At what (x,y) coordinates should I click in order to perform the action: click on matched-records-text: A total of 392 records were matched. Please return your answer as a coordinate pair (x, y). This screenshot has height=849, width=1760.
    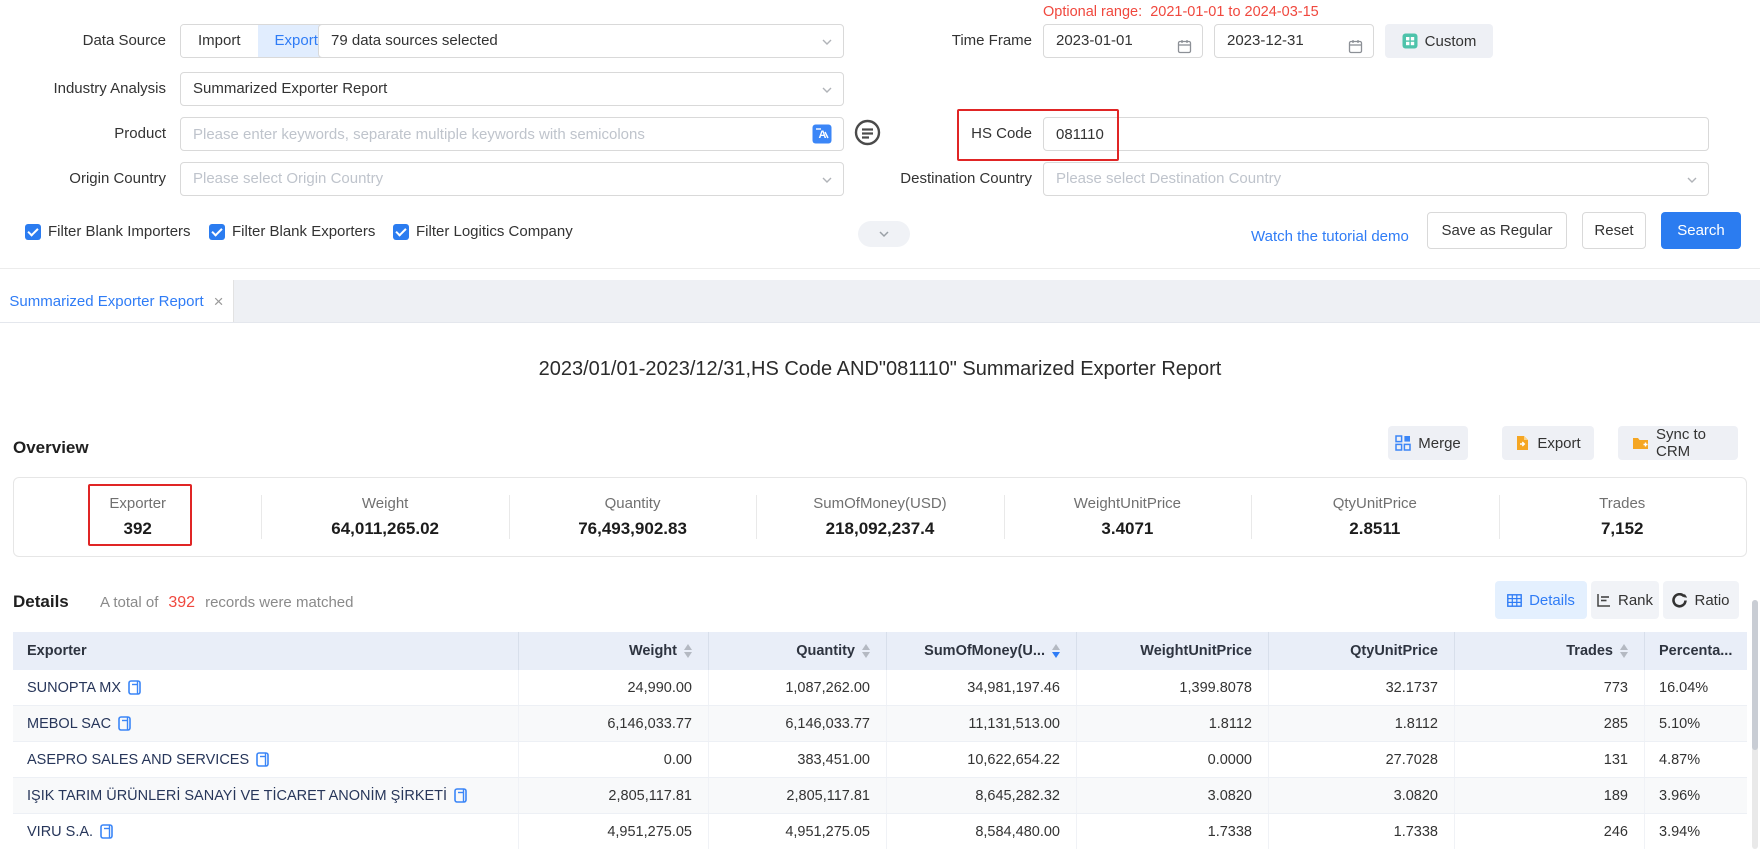
    Looking at the image, I should click on (227, 602).